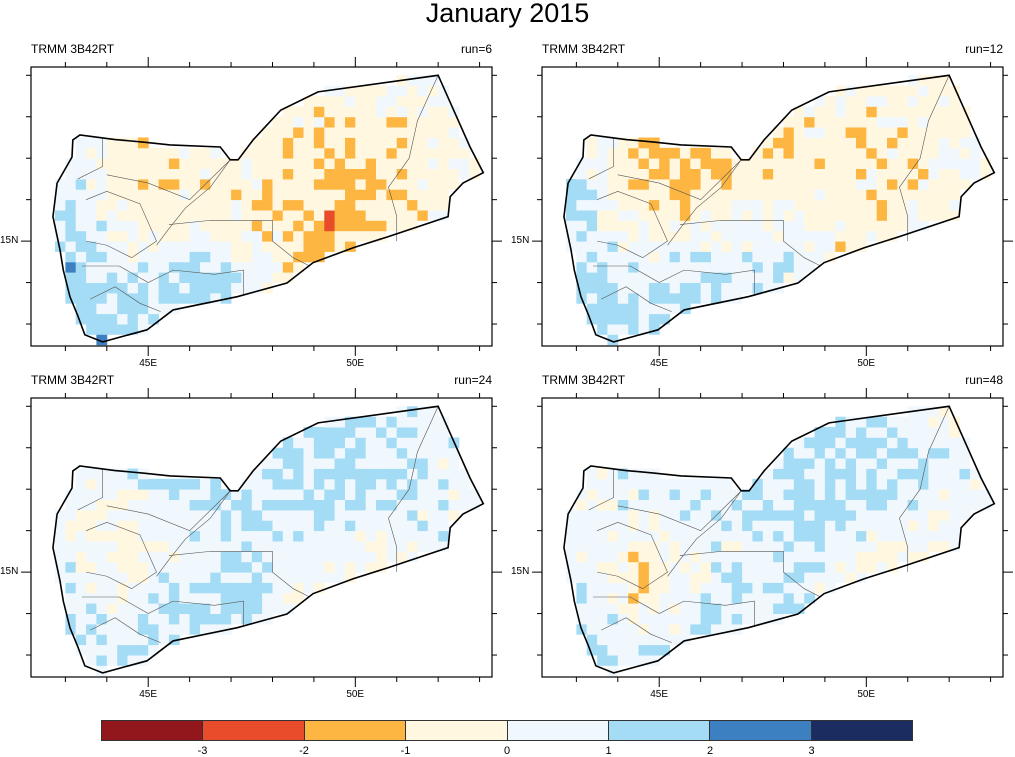 The width and height of the screenshot is (1015, 757). What do you see at coordinates (254, 730) in the screenshot?
I see `colorbar-swatch` at bounding box center [254, 730].